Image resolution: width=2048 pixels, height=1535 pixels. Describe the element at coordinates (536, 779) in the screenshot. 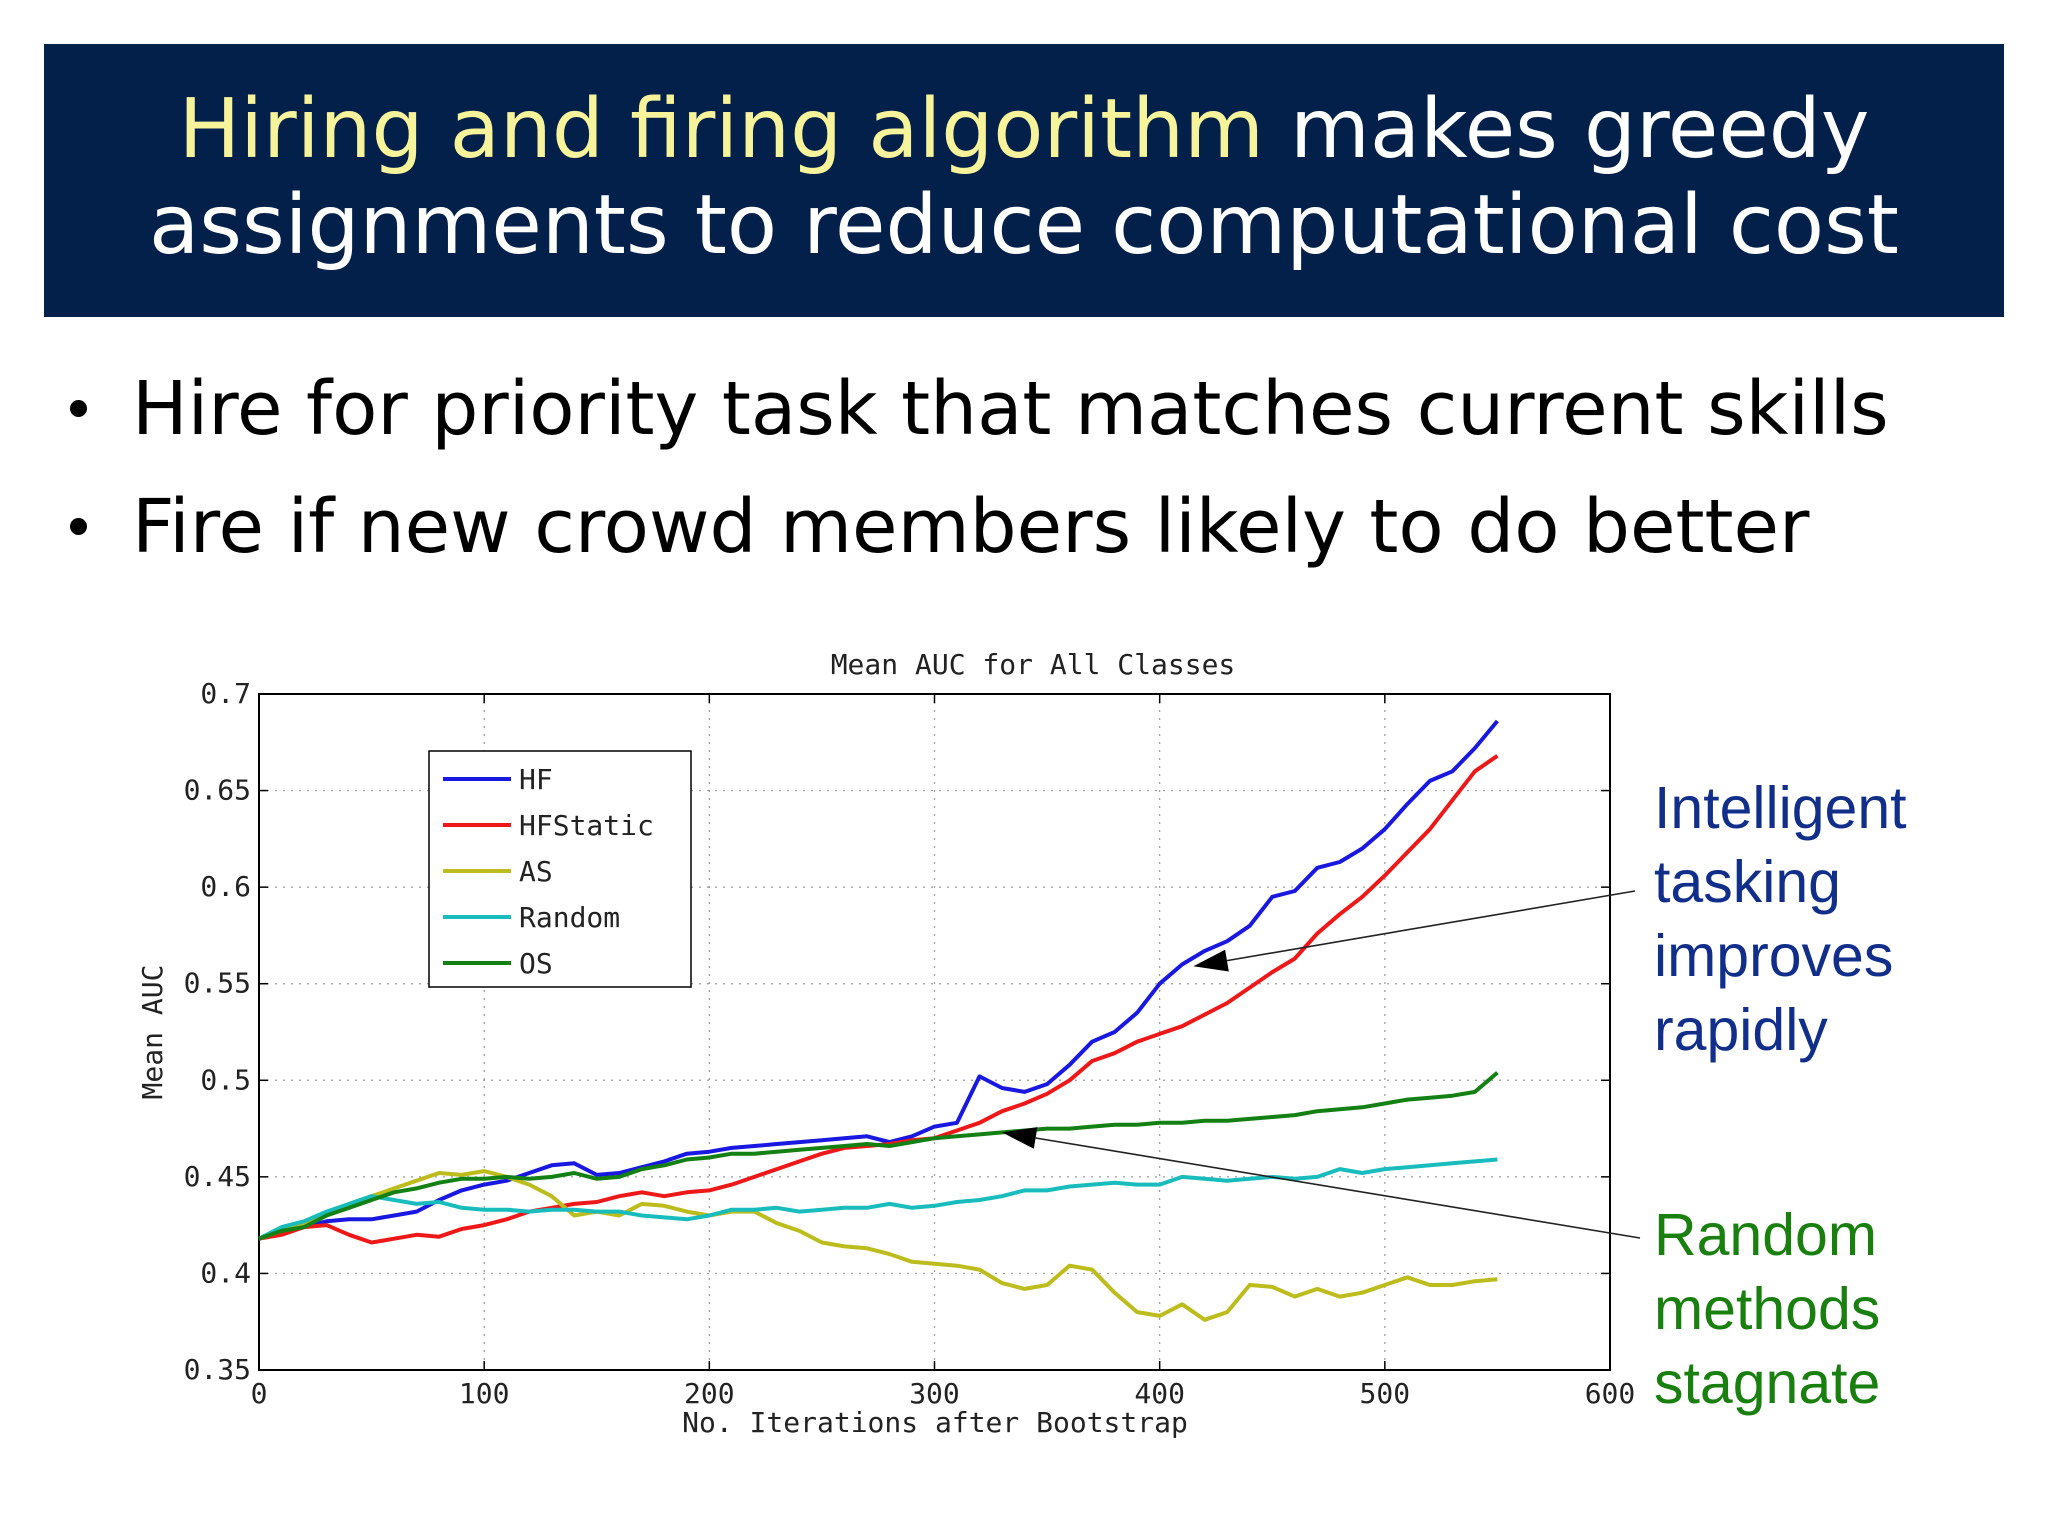

I see `legend-label-hf: HF` at that location.